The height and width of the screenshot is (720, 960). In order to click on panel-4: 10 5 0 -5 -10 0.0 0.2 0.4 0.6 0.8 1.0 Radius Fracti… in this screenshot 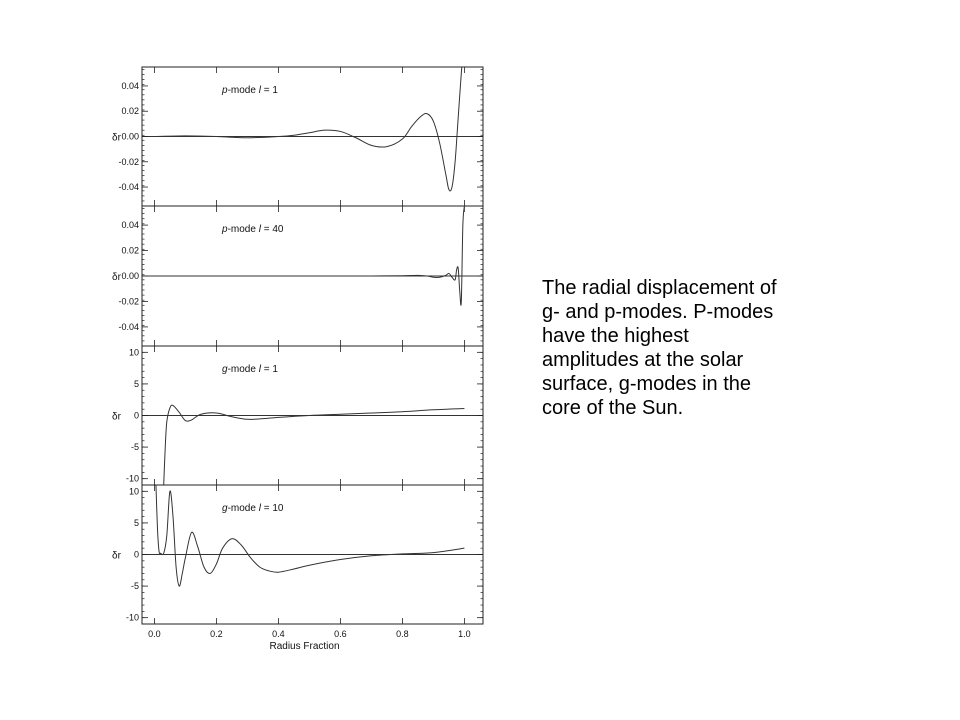, I will do `click(298, 568)`.